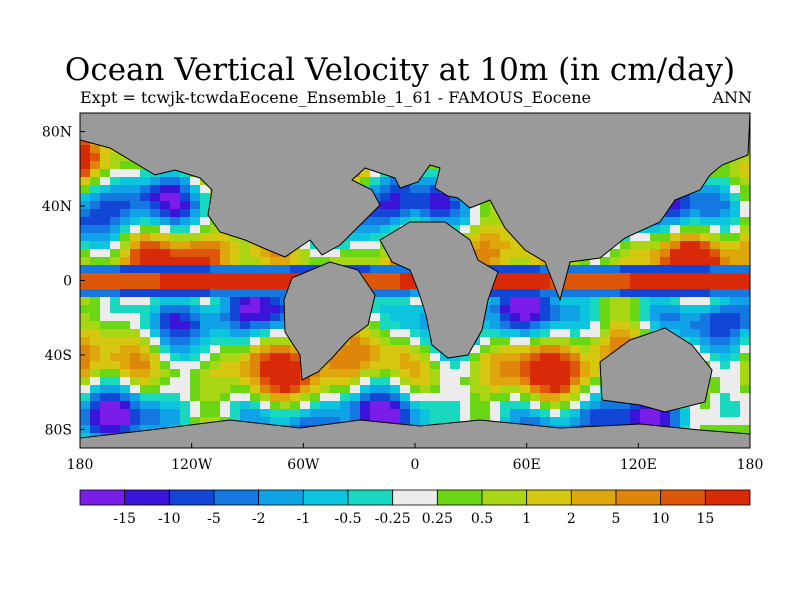 This screenshot has width=800, height=600. Describe the element at coordinates (415, 458) in the screenshot. I see `x-axis-ticks: 180 120W 60W 0 60E 120E 180` at that location.